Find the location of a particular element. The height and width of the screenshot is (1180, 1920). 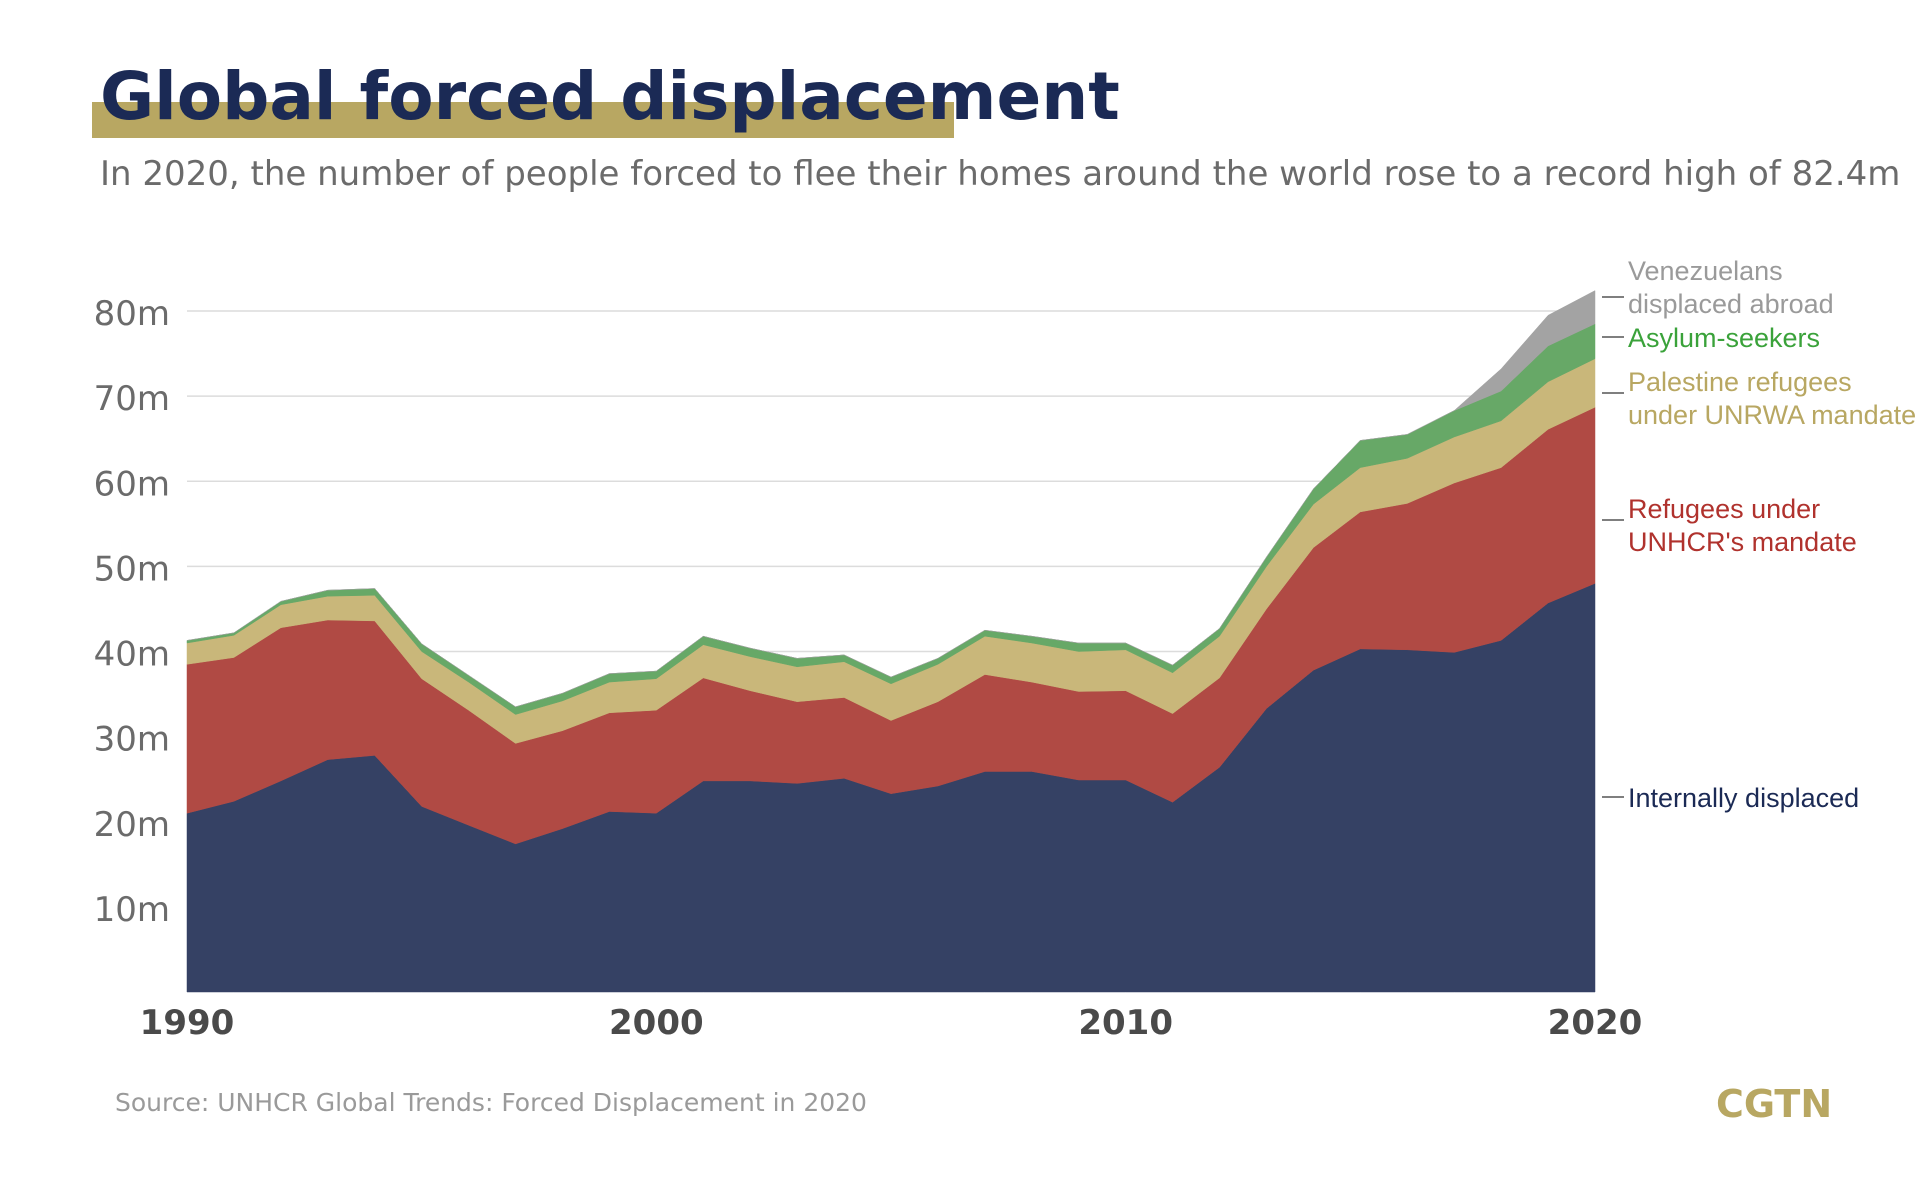

y-tick-label: 20m is located at coordinates (132, 825).